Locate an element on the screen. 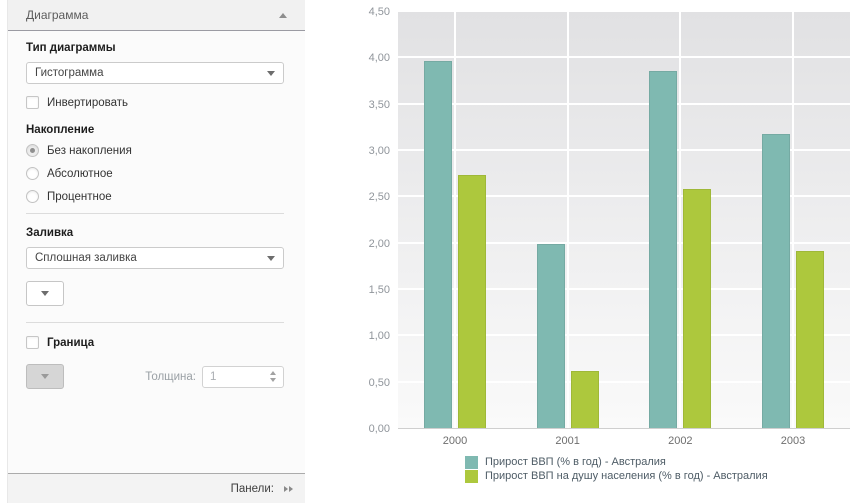 The height and width of the screenshot is (503, 857). y-tick-label: 4,50 is located at coordinates (379, 12).